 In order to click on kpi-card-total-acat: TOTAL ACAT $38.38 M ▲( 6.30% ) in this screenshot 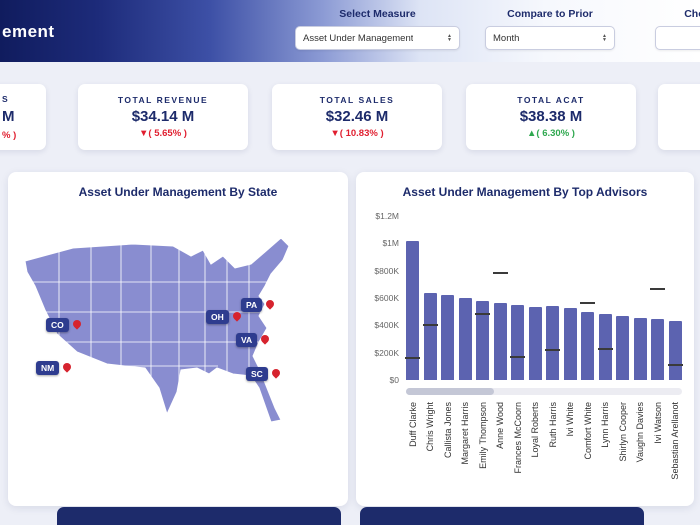, I will do `click(551, 117)`.